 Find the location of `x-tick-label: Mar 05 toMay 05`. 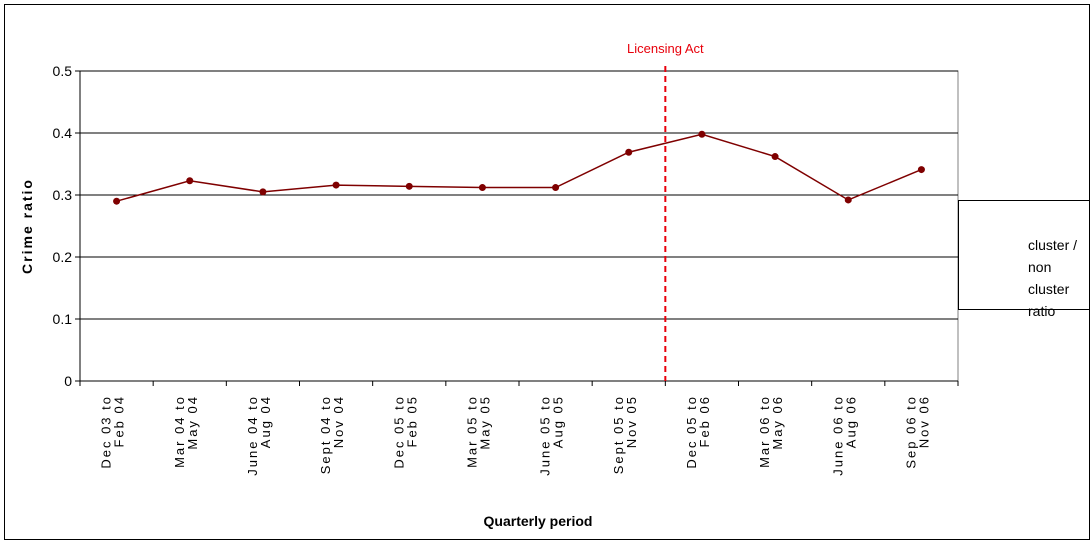

x-tick-label: Mar 05 toMay 05 is located at coordinates (478, 431).